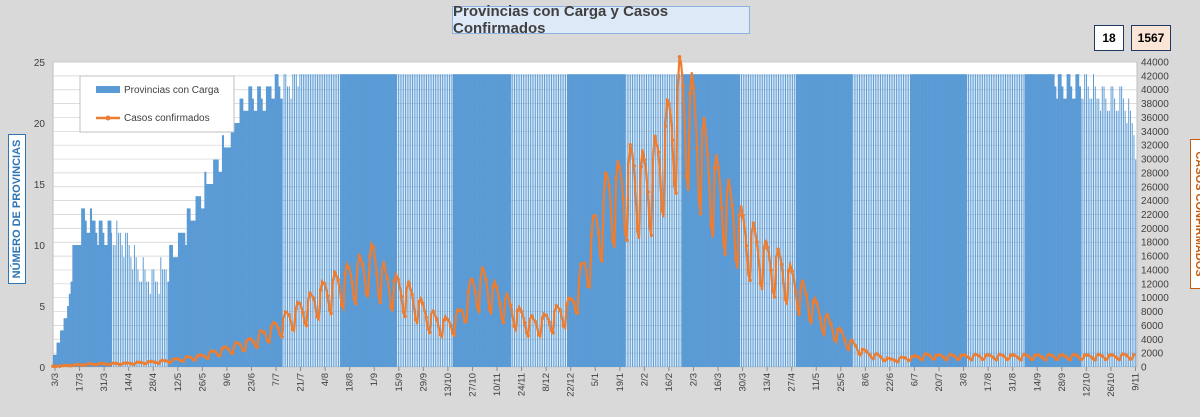 The height and width of the screenshot is (417, 1200). What do you see at coordinates (1155, 76) in the screenshot?
I see `y-right-tick-label: 42000` at bounding box center [1155, 76].